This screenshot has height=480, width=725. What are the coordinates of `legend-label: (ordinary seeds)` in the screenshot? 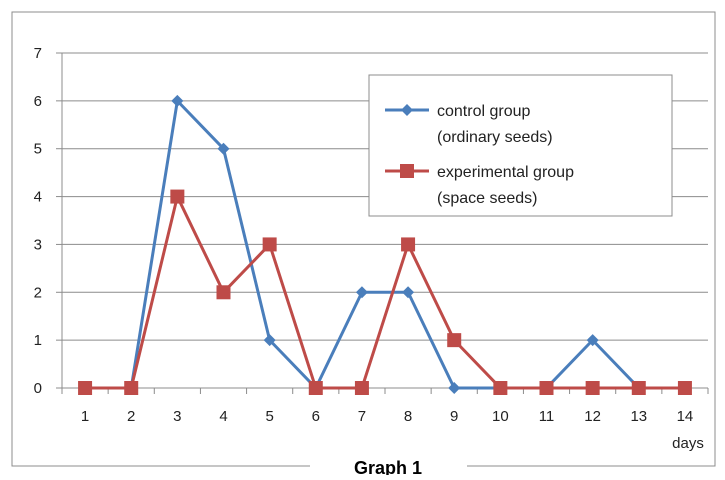 It's located at (495, 137).